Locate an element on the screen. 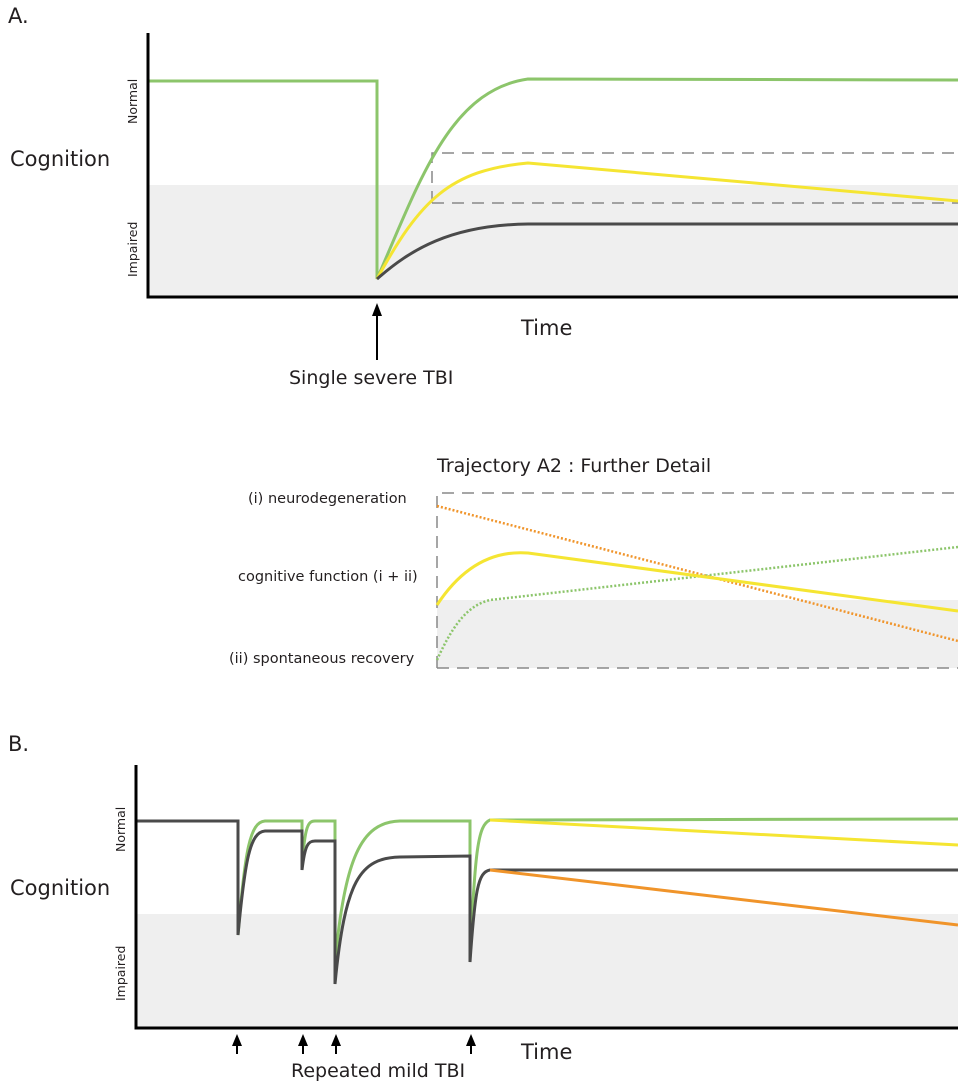  panel-b-y-label: Cognition is located at coordinates (60, 888).